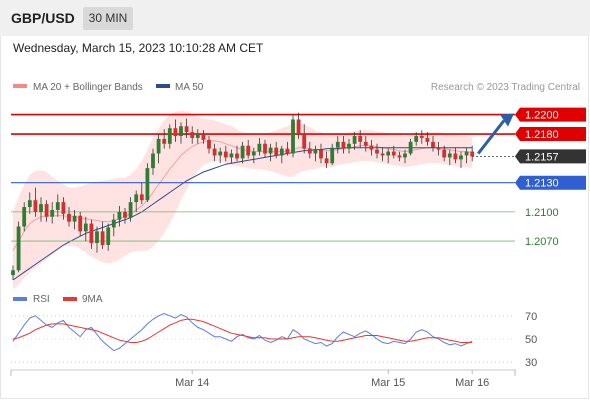 Image resolution: width=590 pixels, height=400 pixels. I want to click on level-tag-1.2130, so click(550, 182).